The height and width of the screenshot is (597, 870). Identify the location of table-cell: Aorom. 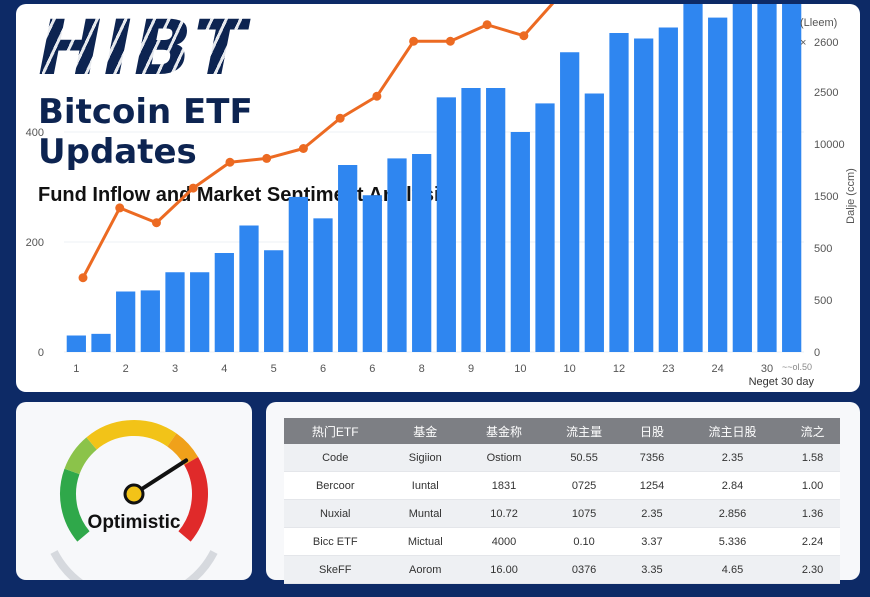
(425, 569).